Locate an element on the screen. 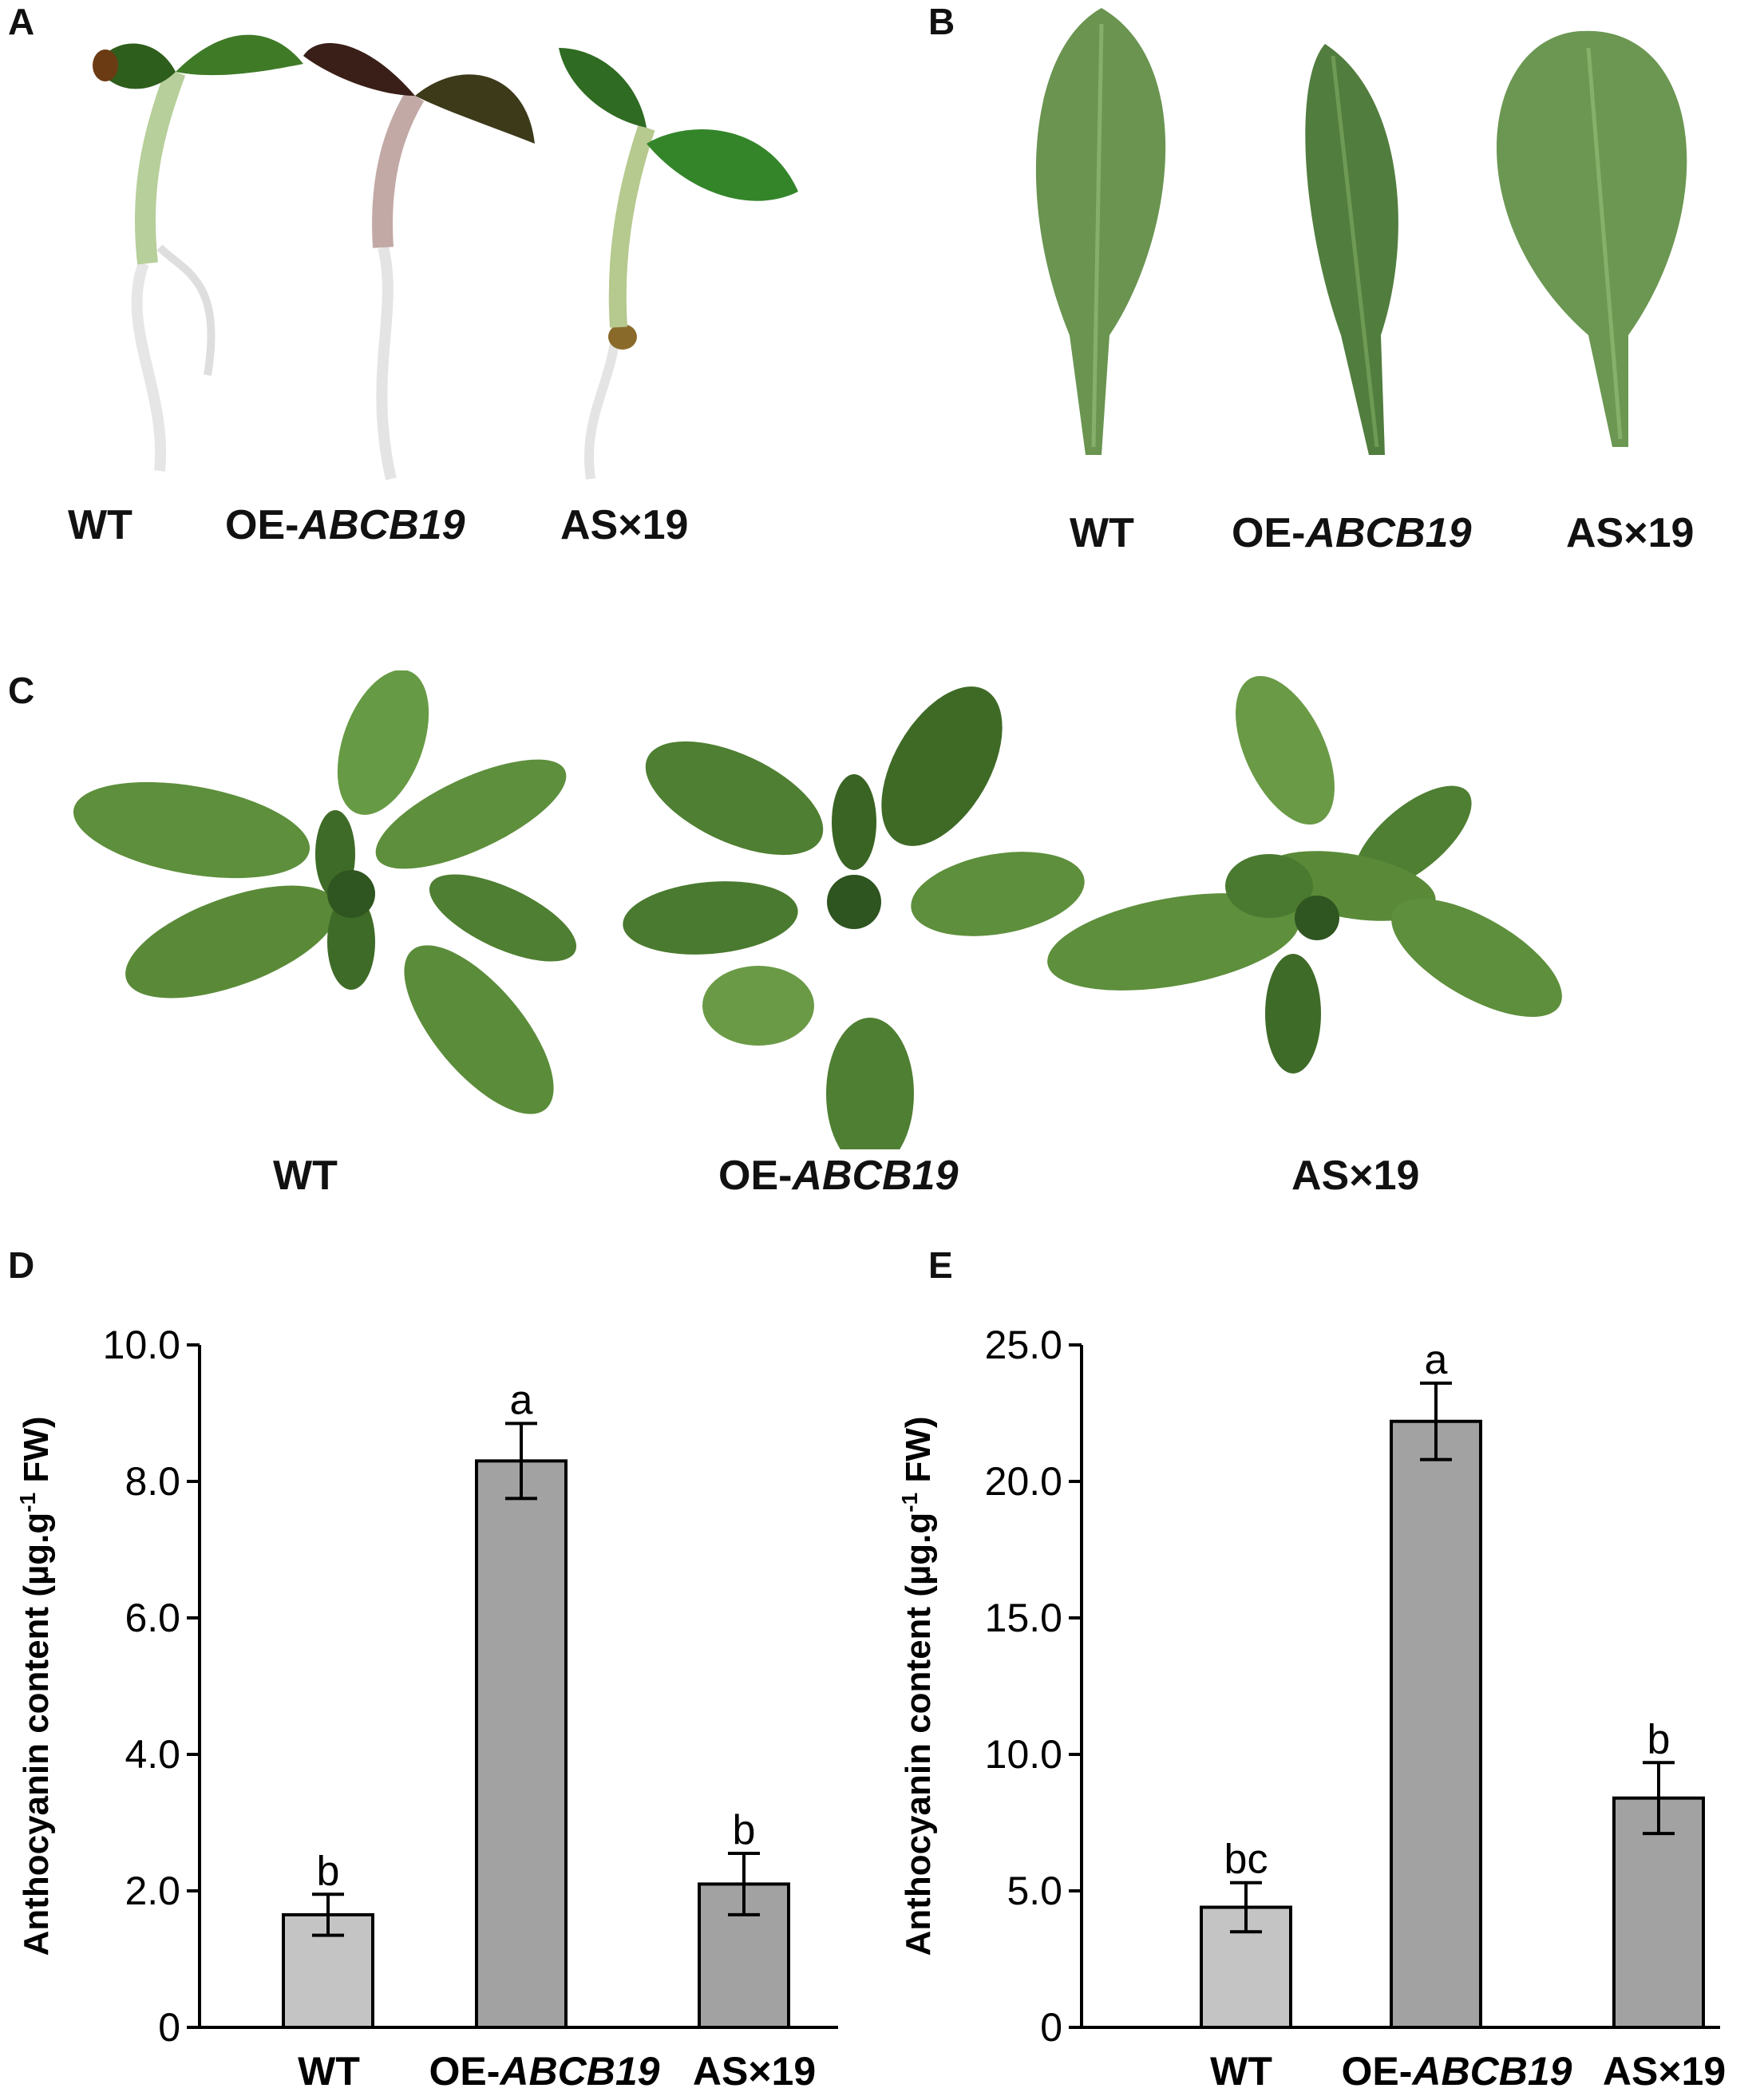 The height and width of the screenshot is (2100, 1764). label-b-as19: AS×19 is located at coordinates (1631, 533).